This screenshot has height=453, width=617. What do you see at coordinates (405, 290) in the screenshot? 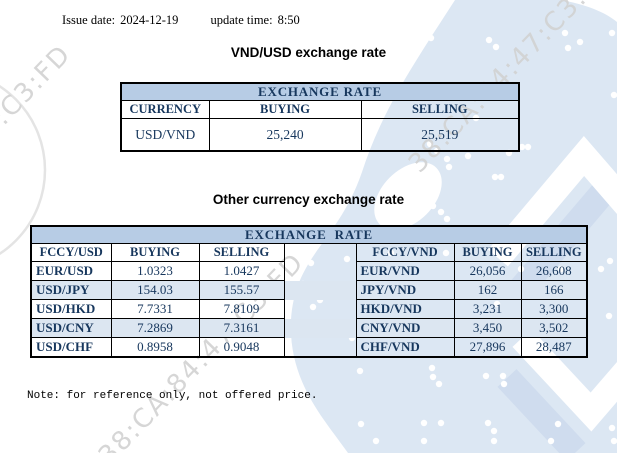
I see `currency-cell: JPY/VND` at bounding box center [405, 290].